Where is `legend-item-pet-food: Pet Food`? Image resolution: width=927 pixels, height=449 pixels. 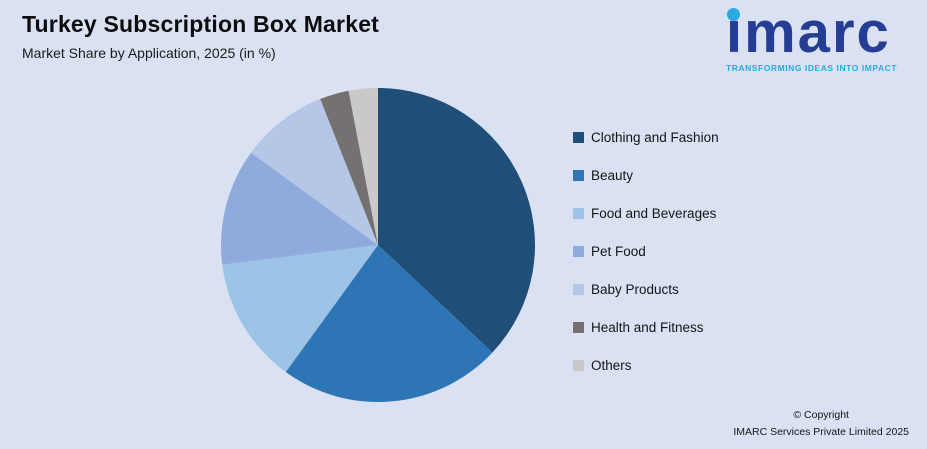
legend-item-pet-food: Pet Food is located at coordinates (646, 251).